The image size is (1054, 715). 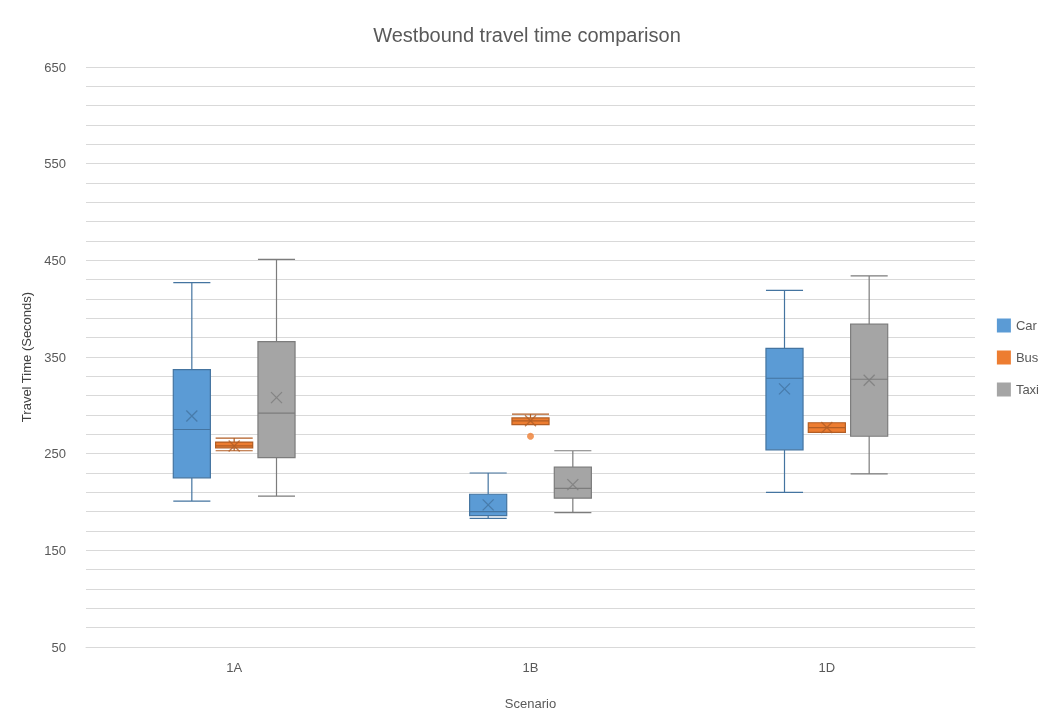 I want to click on y-tick-label: 50, so click(x=58, y=647).